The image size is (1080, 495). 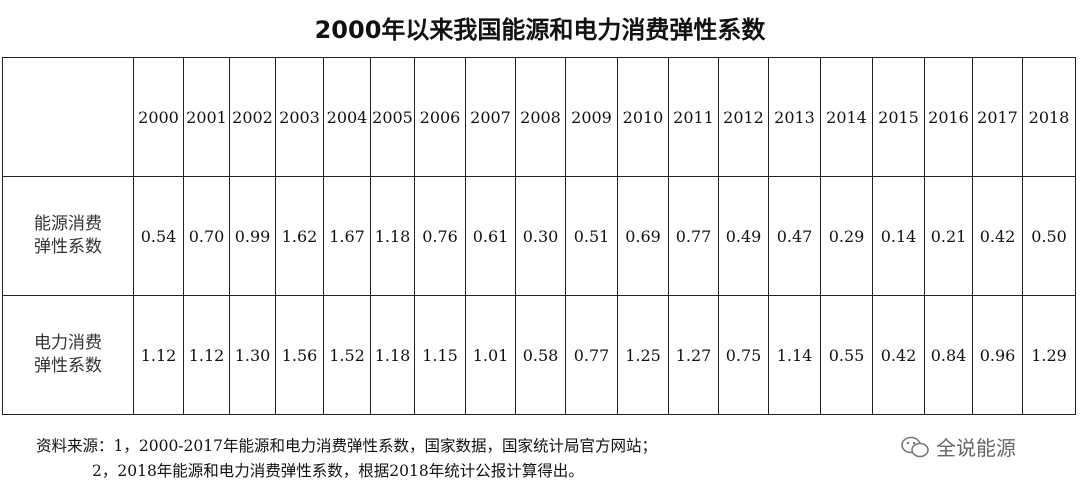 What do you see at coordinates (948, 236) in the screenshot?
I see `value-cell: 0.21` at bounding box center [948, 236].